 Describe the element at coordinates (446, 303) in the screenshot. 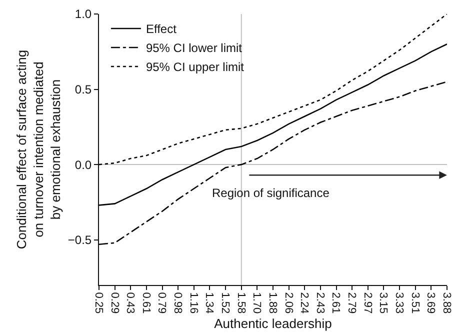

I see `x-tick-label: 3.88` at that location.